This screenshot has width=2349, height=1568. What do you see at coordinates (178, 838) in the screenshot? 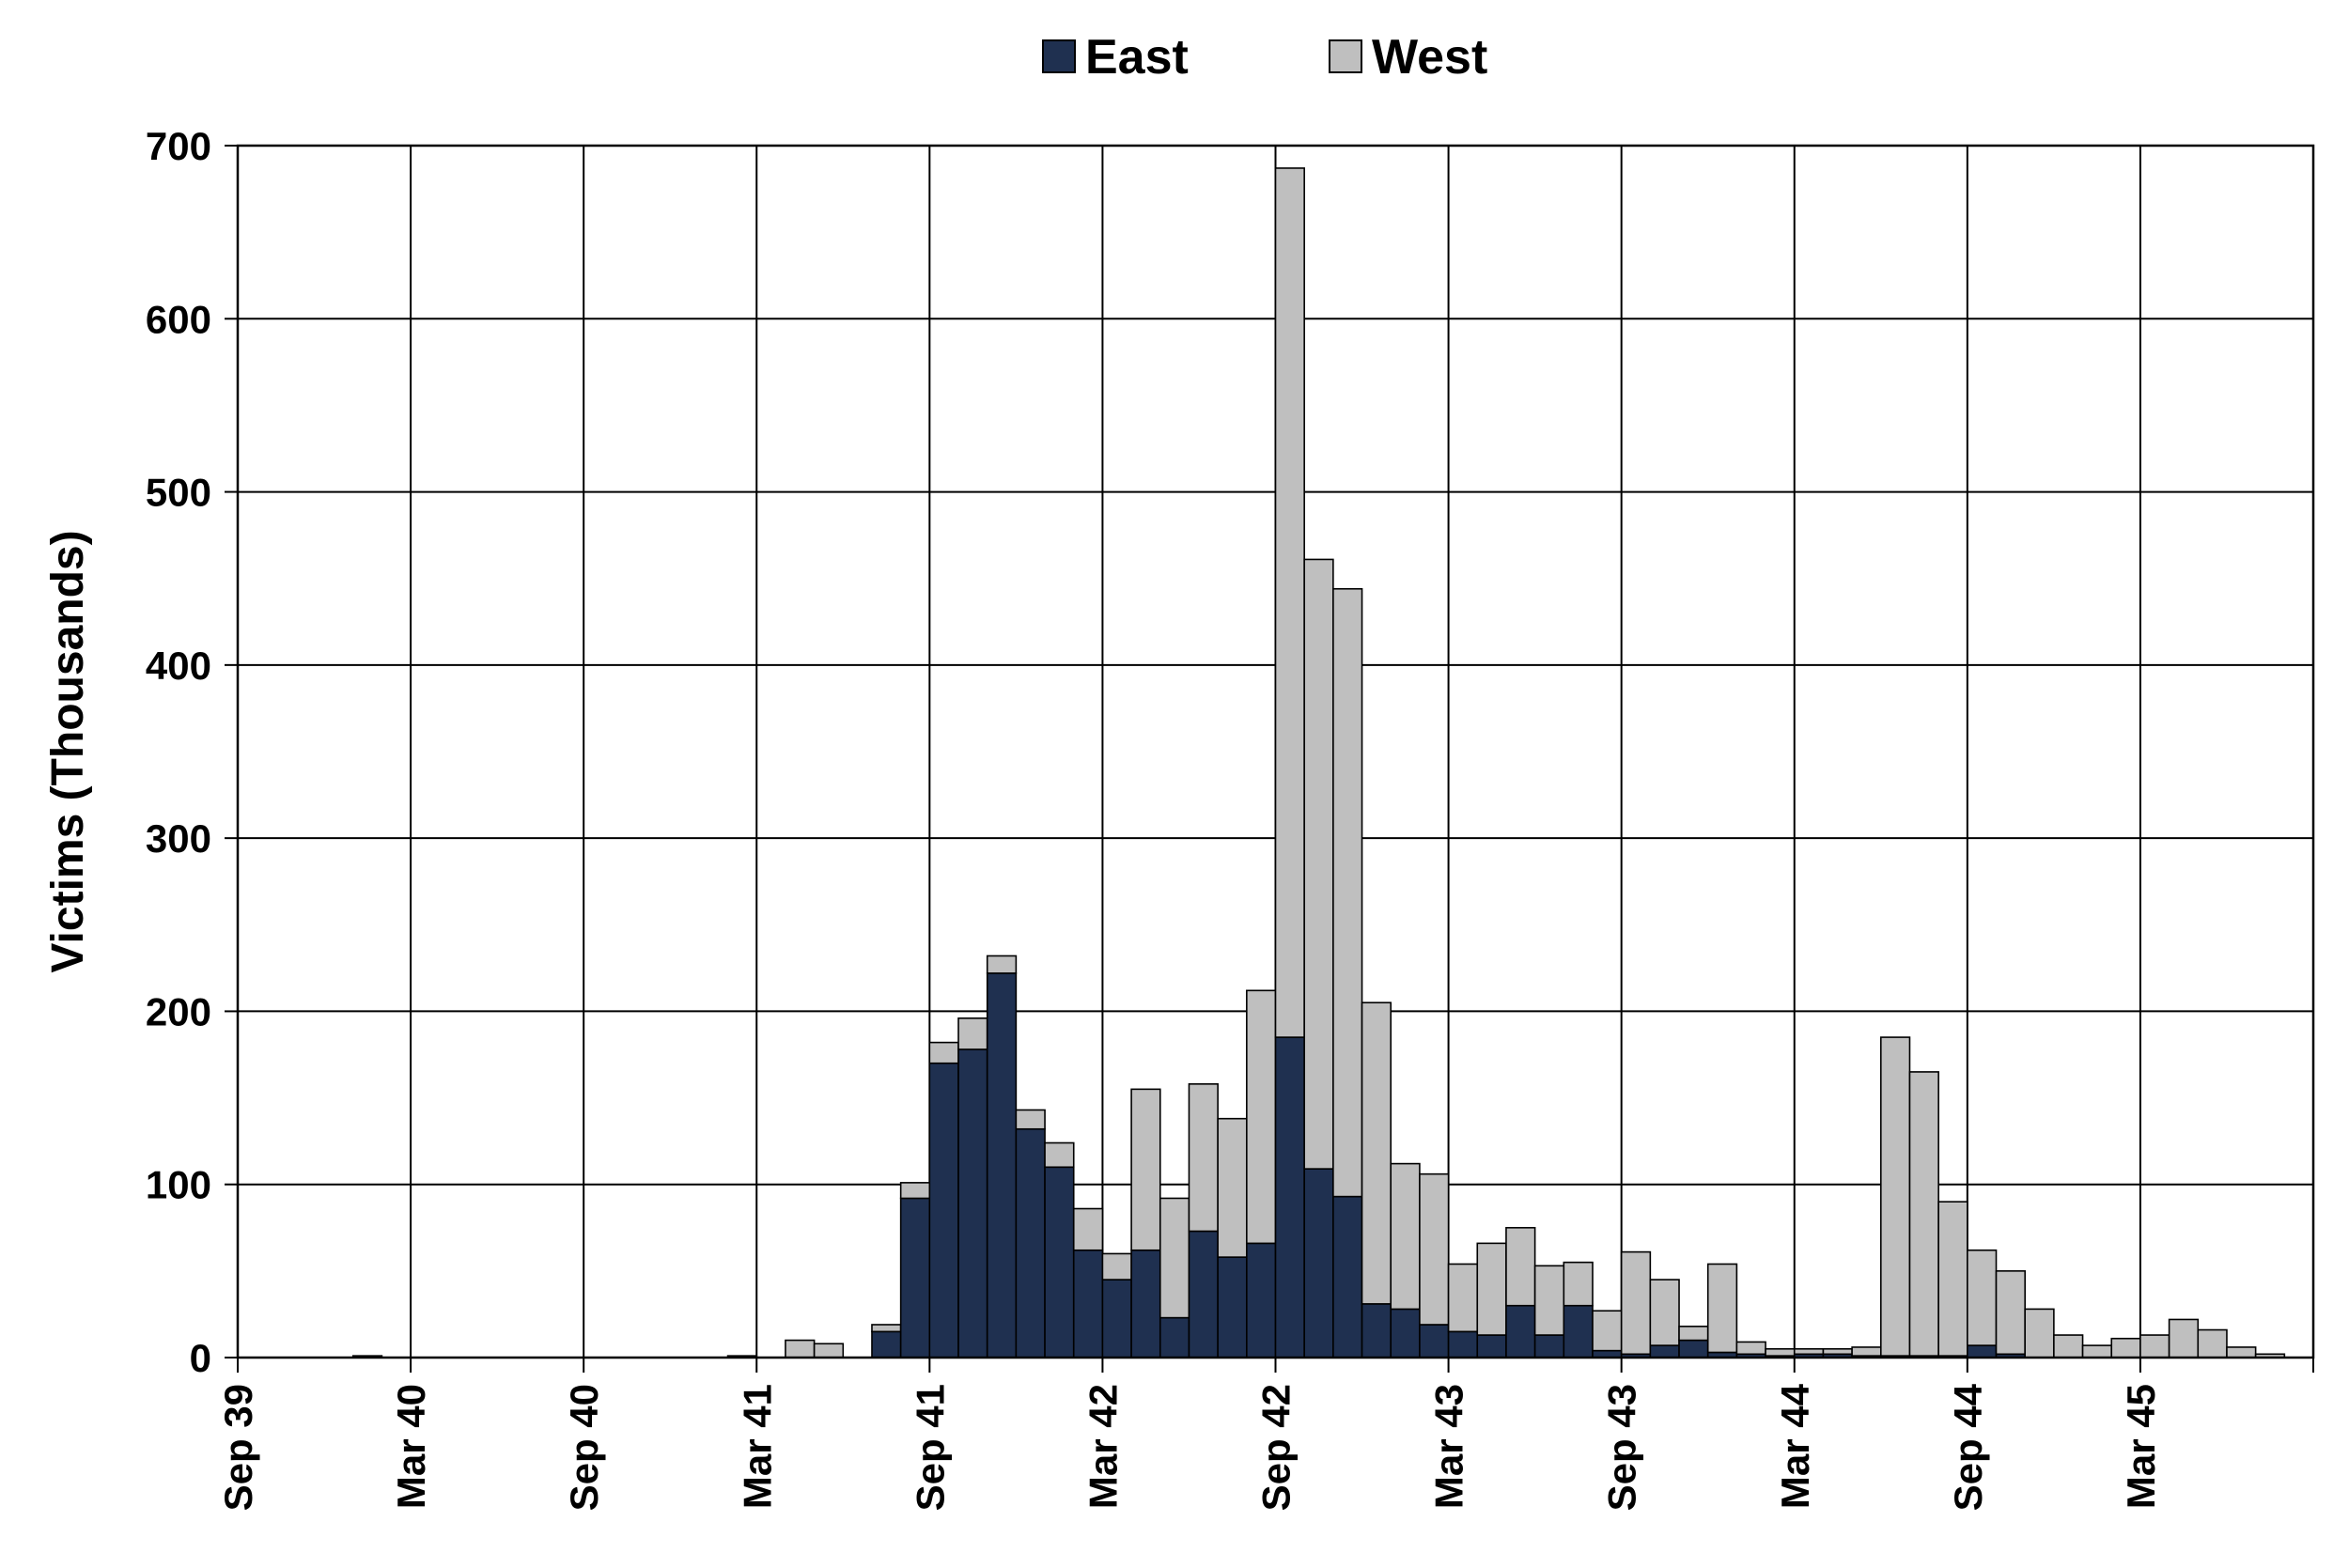
I see `y-tick-label: 300` at bounding box center [178, 838].